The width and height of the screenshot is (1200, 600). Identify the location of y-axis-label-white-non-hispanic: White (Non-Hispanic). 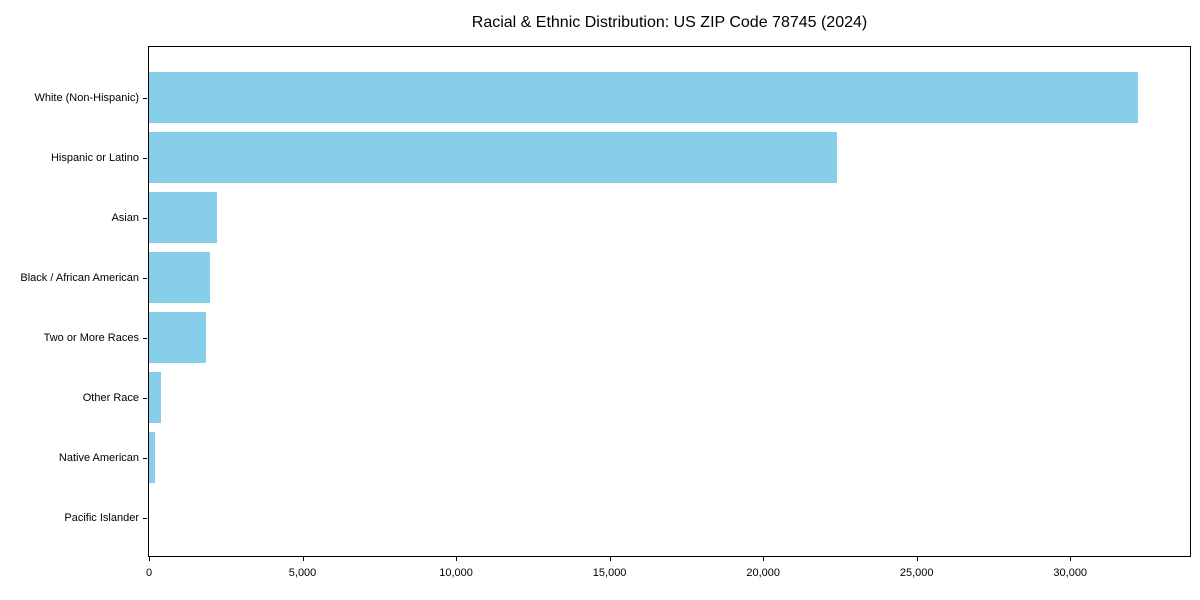
(86, 97).